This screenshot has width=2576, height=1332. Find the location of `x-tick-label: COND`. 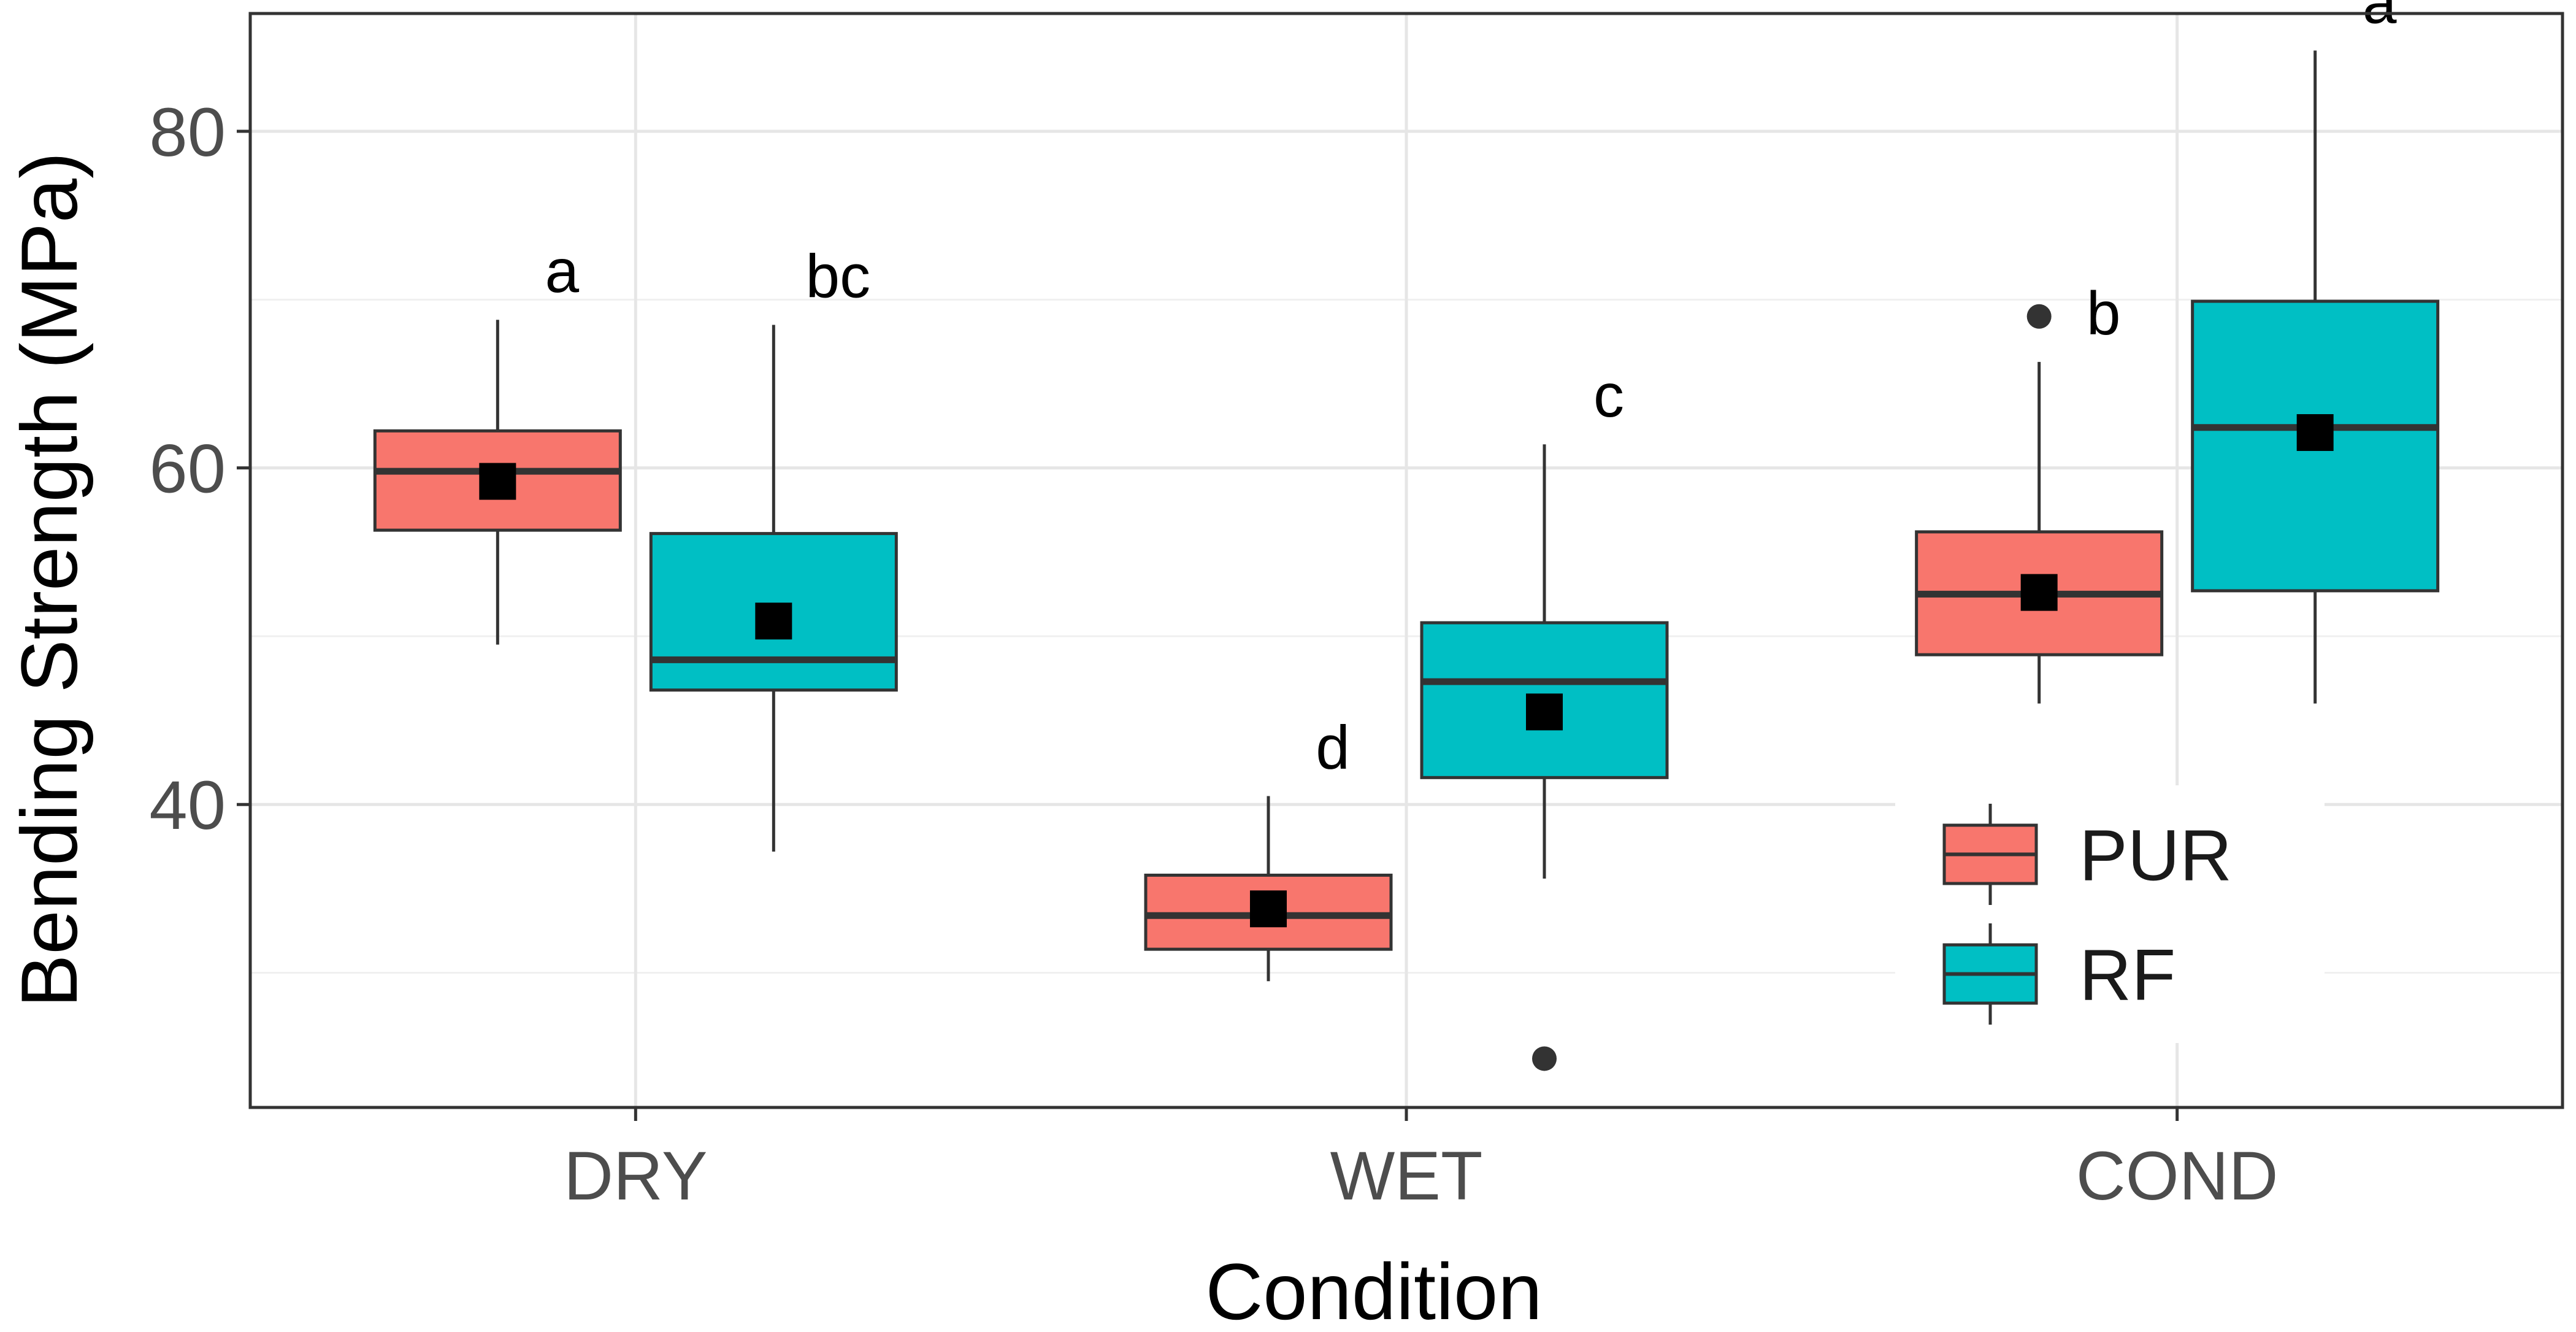

x-tick-label: COND is located at coordinates (2177, 1176).